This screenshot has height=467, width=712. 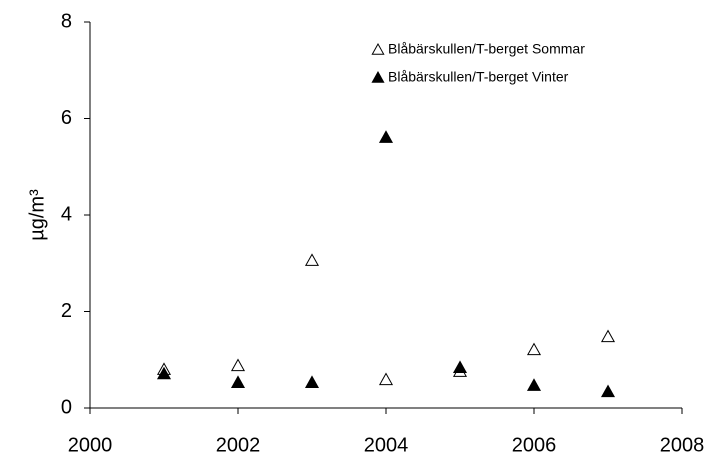 What do you see at coordinates (238, 445) in the screenshot?
I see `x-tick-label: 2002` at bounding box center [238, 445].